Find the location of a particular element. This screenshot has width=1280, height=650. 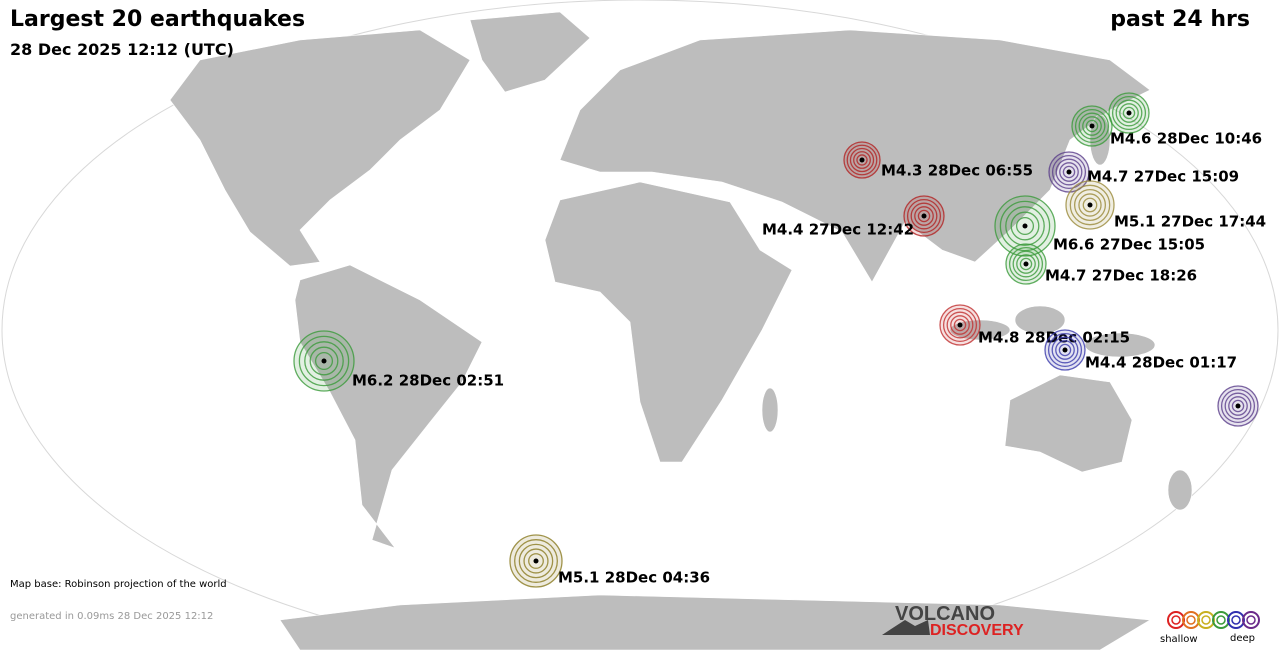

quake: M4.7 27Dec 15:09 is located at coordinates (1143, 172).